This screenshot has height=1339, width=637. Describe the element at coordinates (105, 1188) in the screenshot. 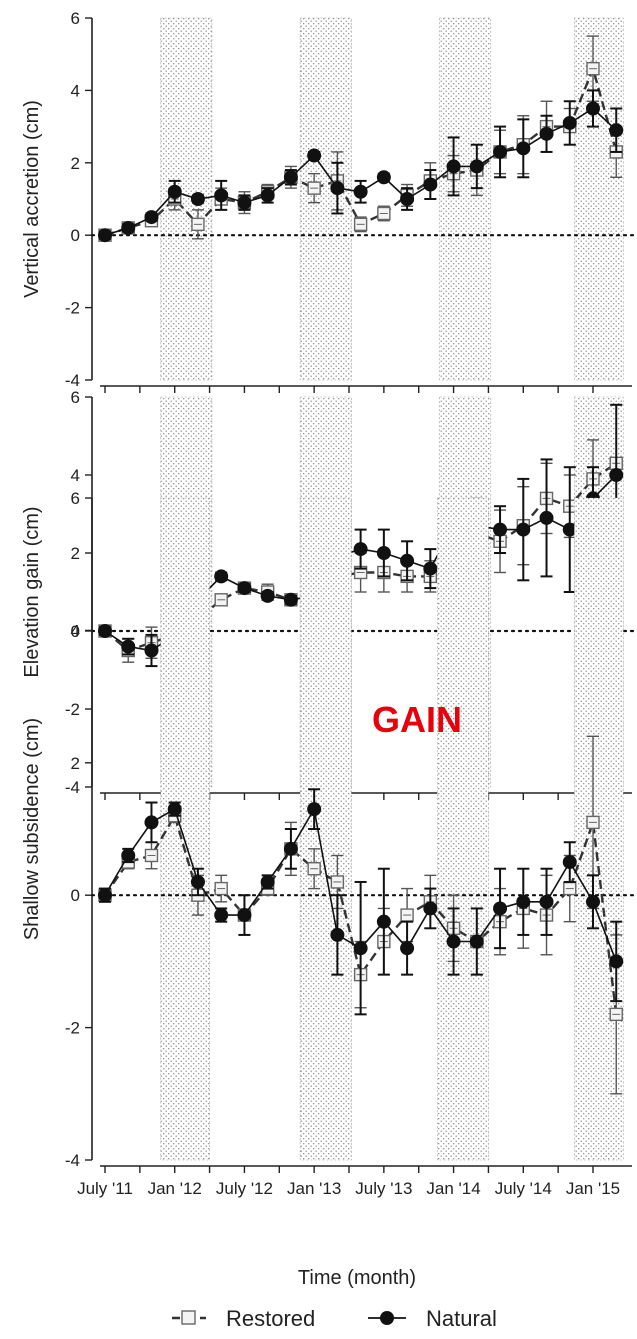

I see `x-tick-label: July '11` at that location.